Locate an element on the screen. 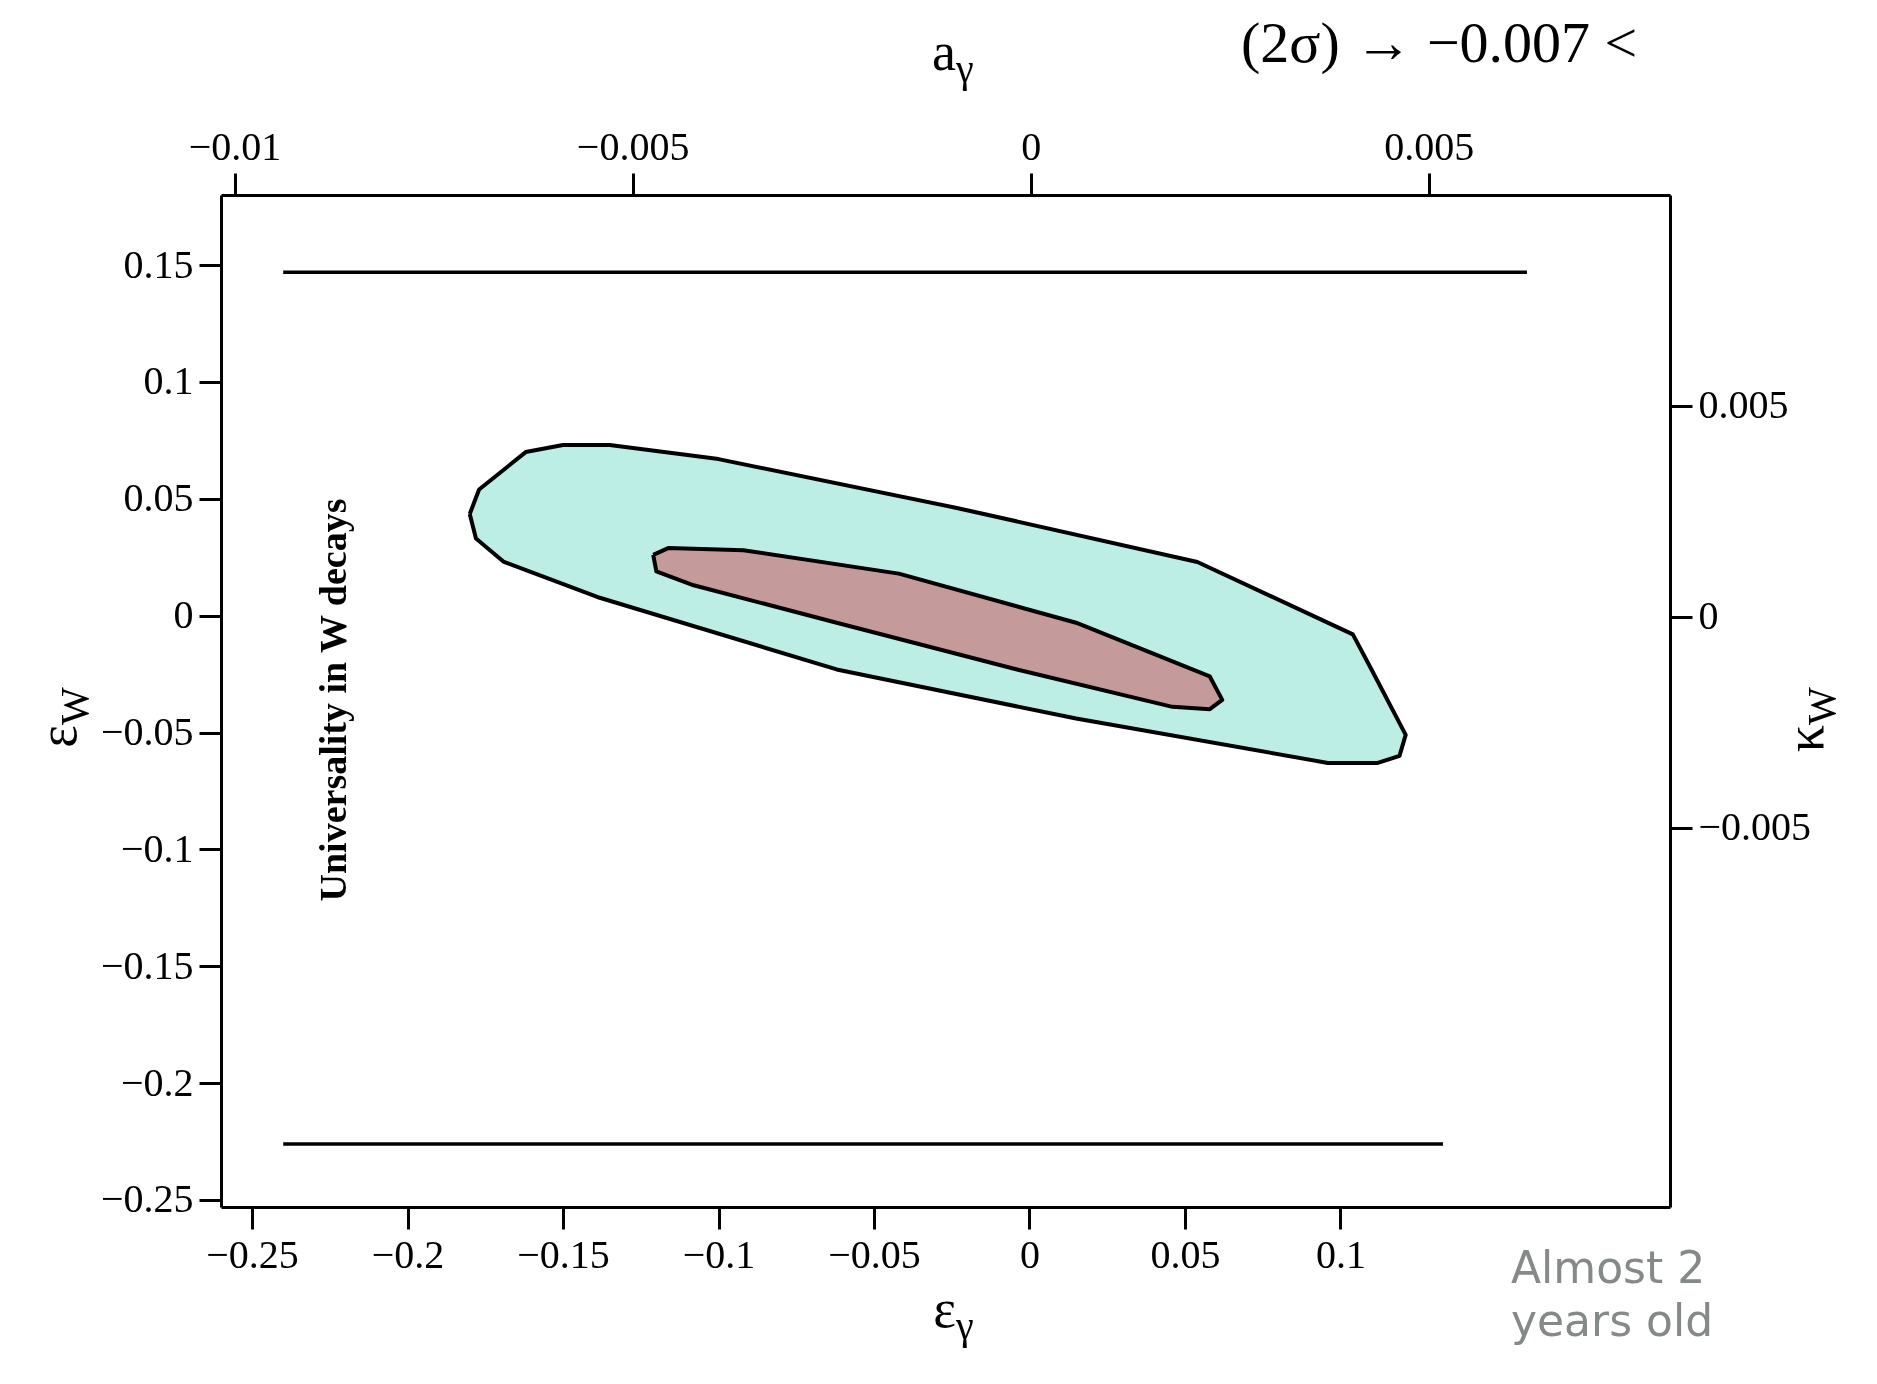  text: years old is located at coordinates (1612, 1320).